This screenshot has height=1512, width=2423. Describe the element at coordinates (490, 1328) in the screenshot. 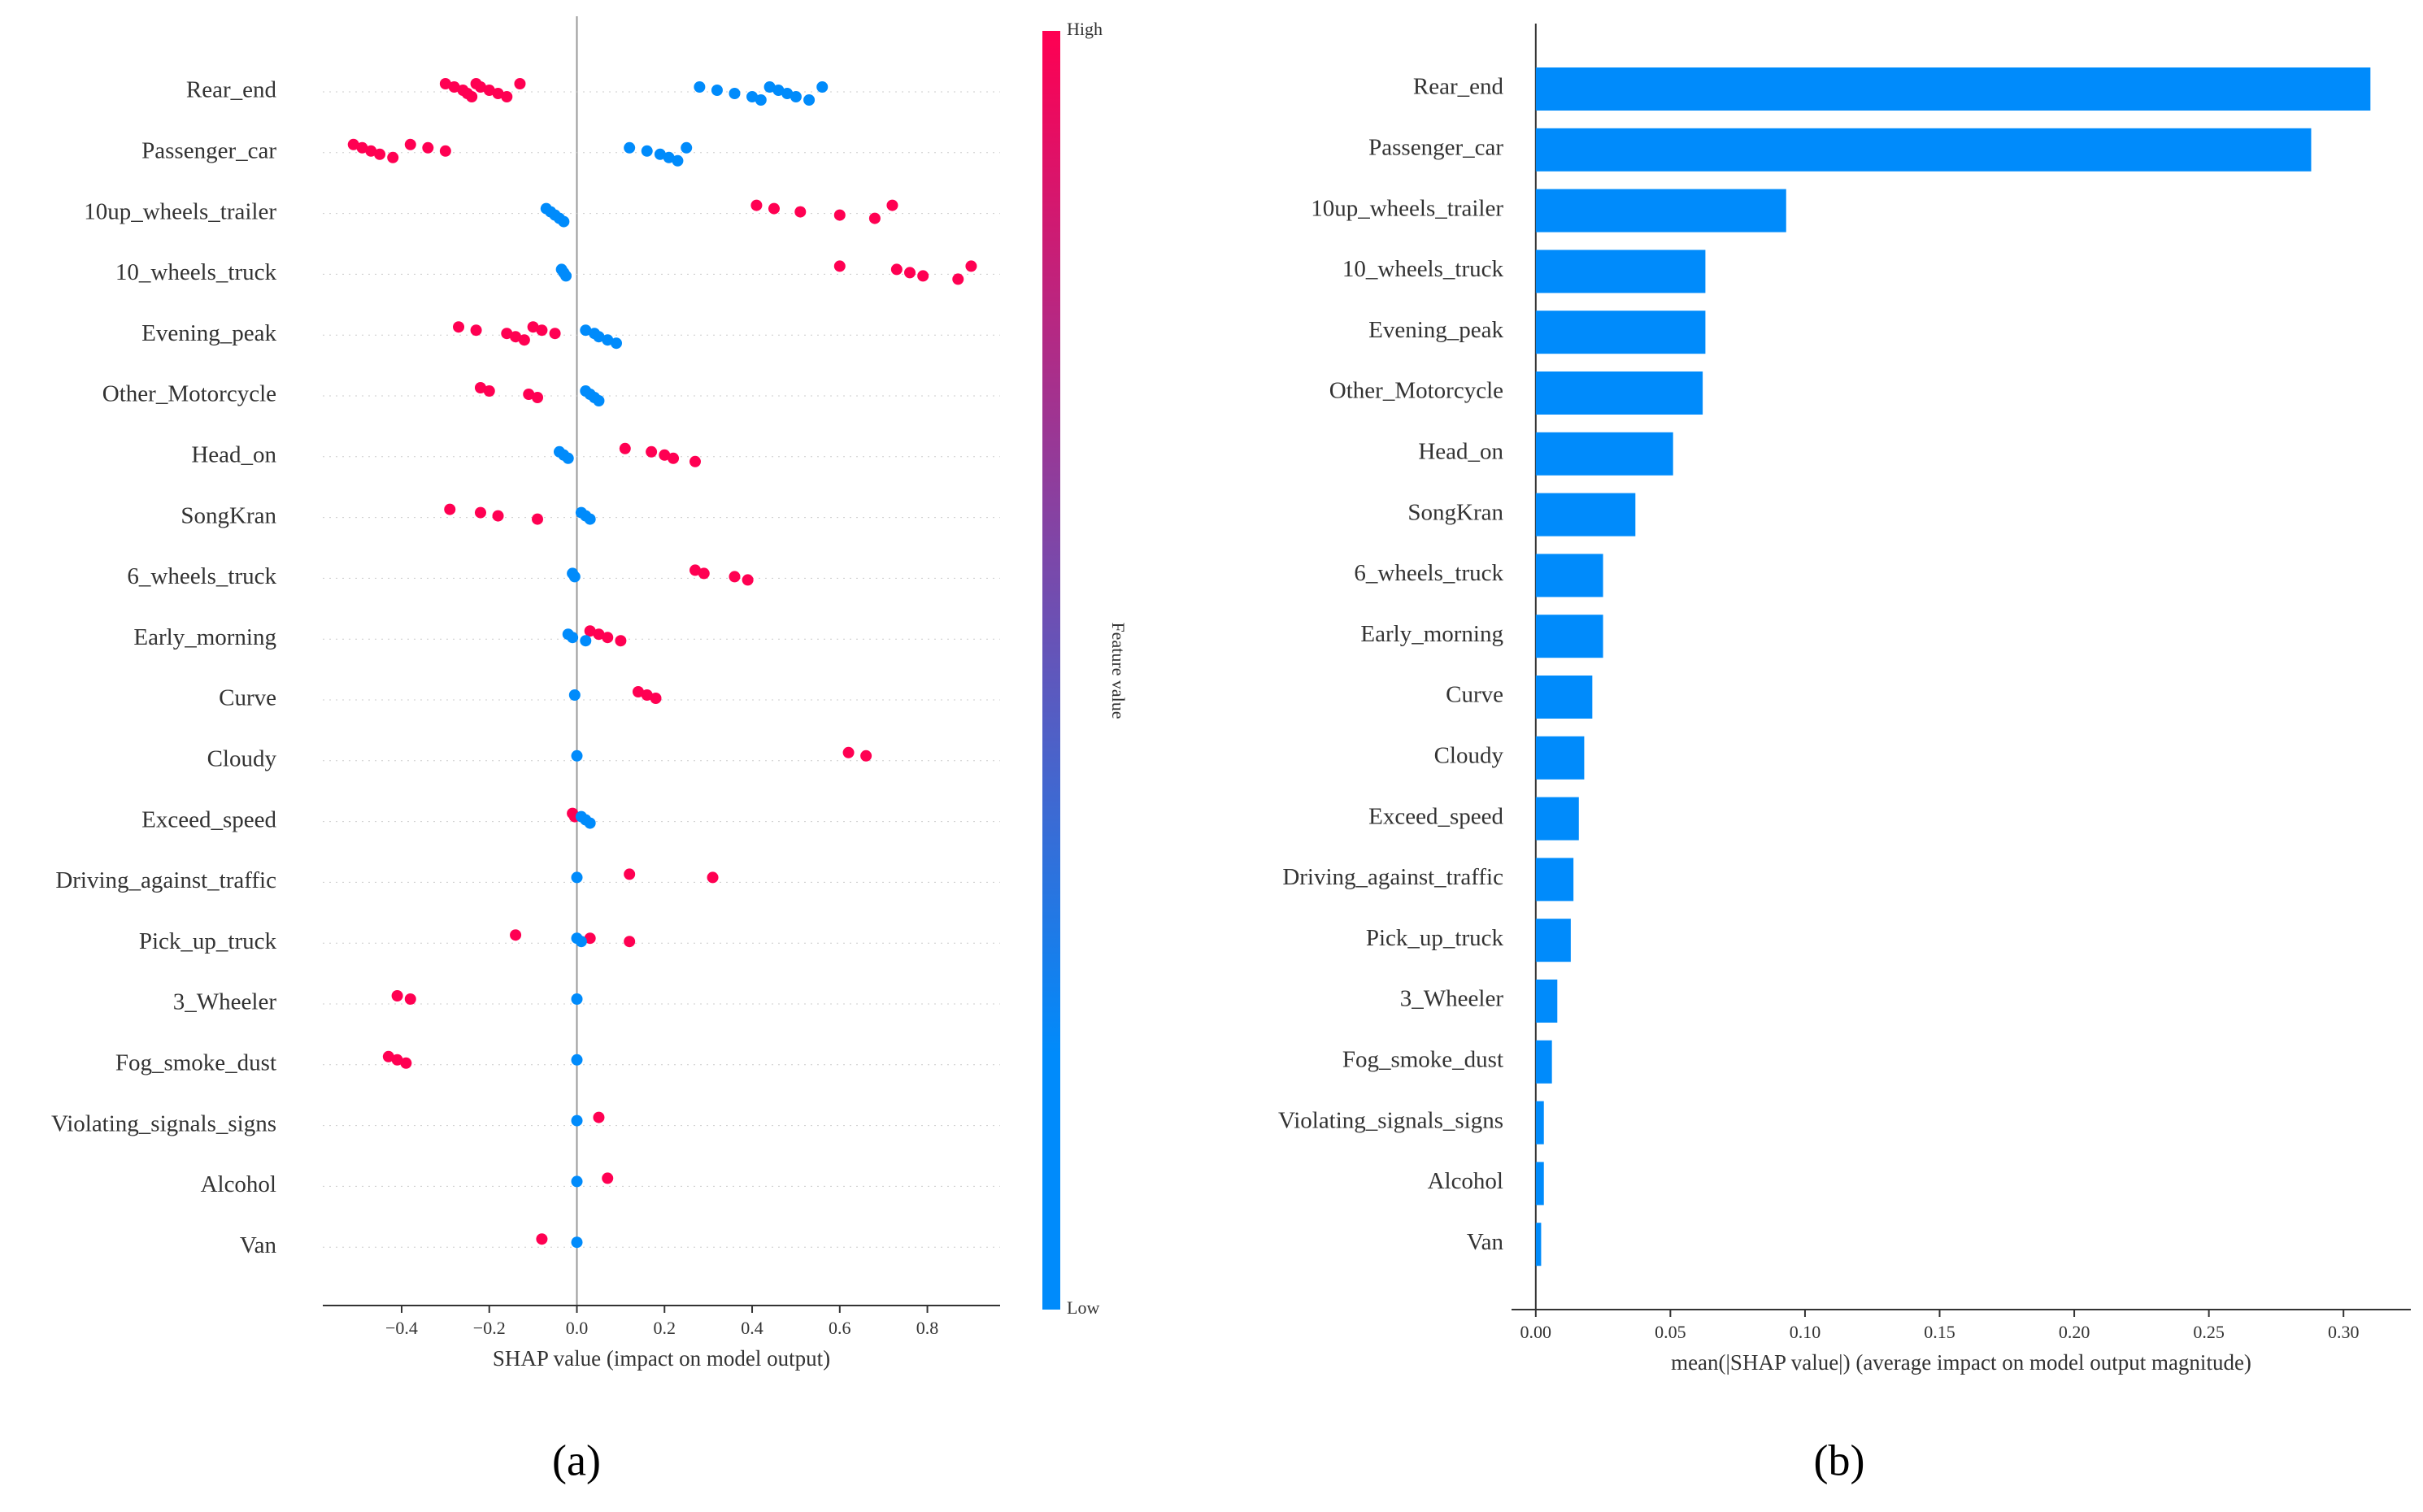

I see `x-tick-label: −0.2` at that location.